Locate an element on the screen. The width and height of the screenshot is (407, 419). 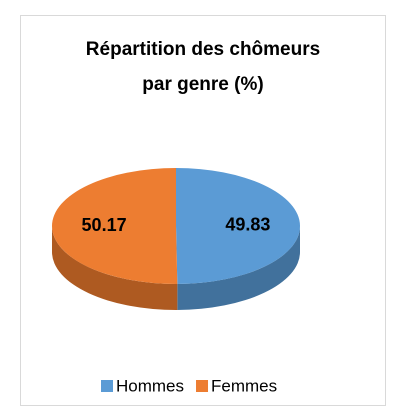
chart-title: par genre (%) is located at coordinates (202, 84).